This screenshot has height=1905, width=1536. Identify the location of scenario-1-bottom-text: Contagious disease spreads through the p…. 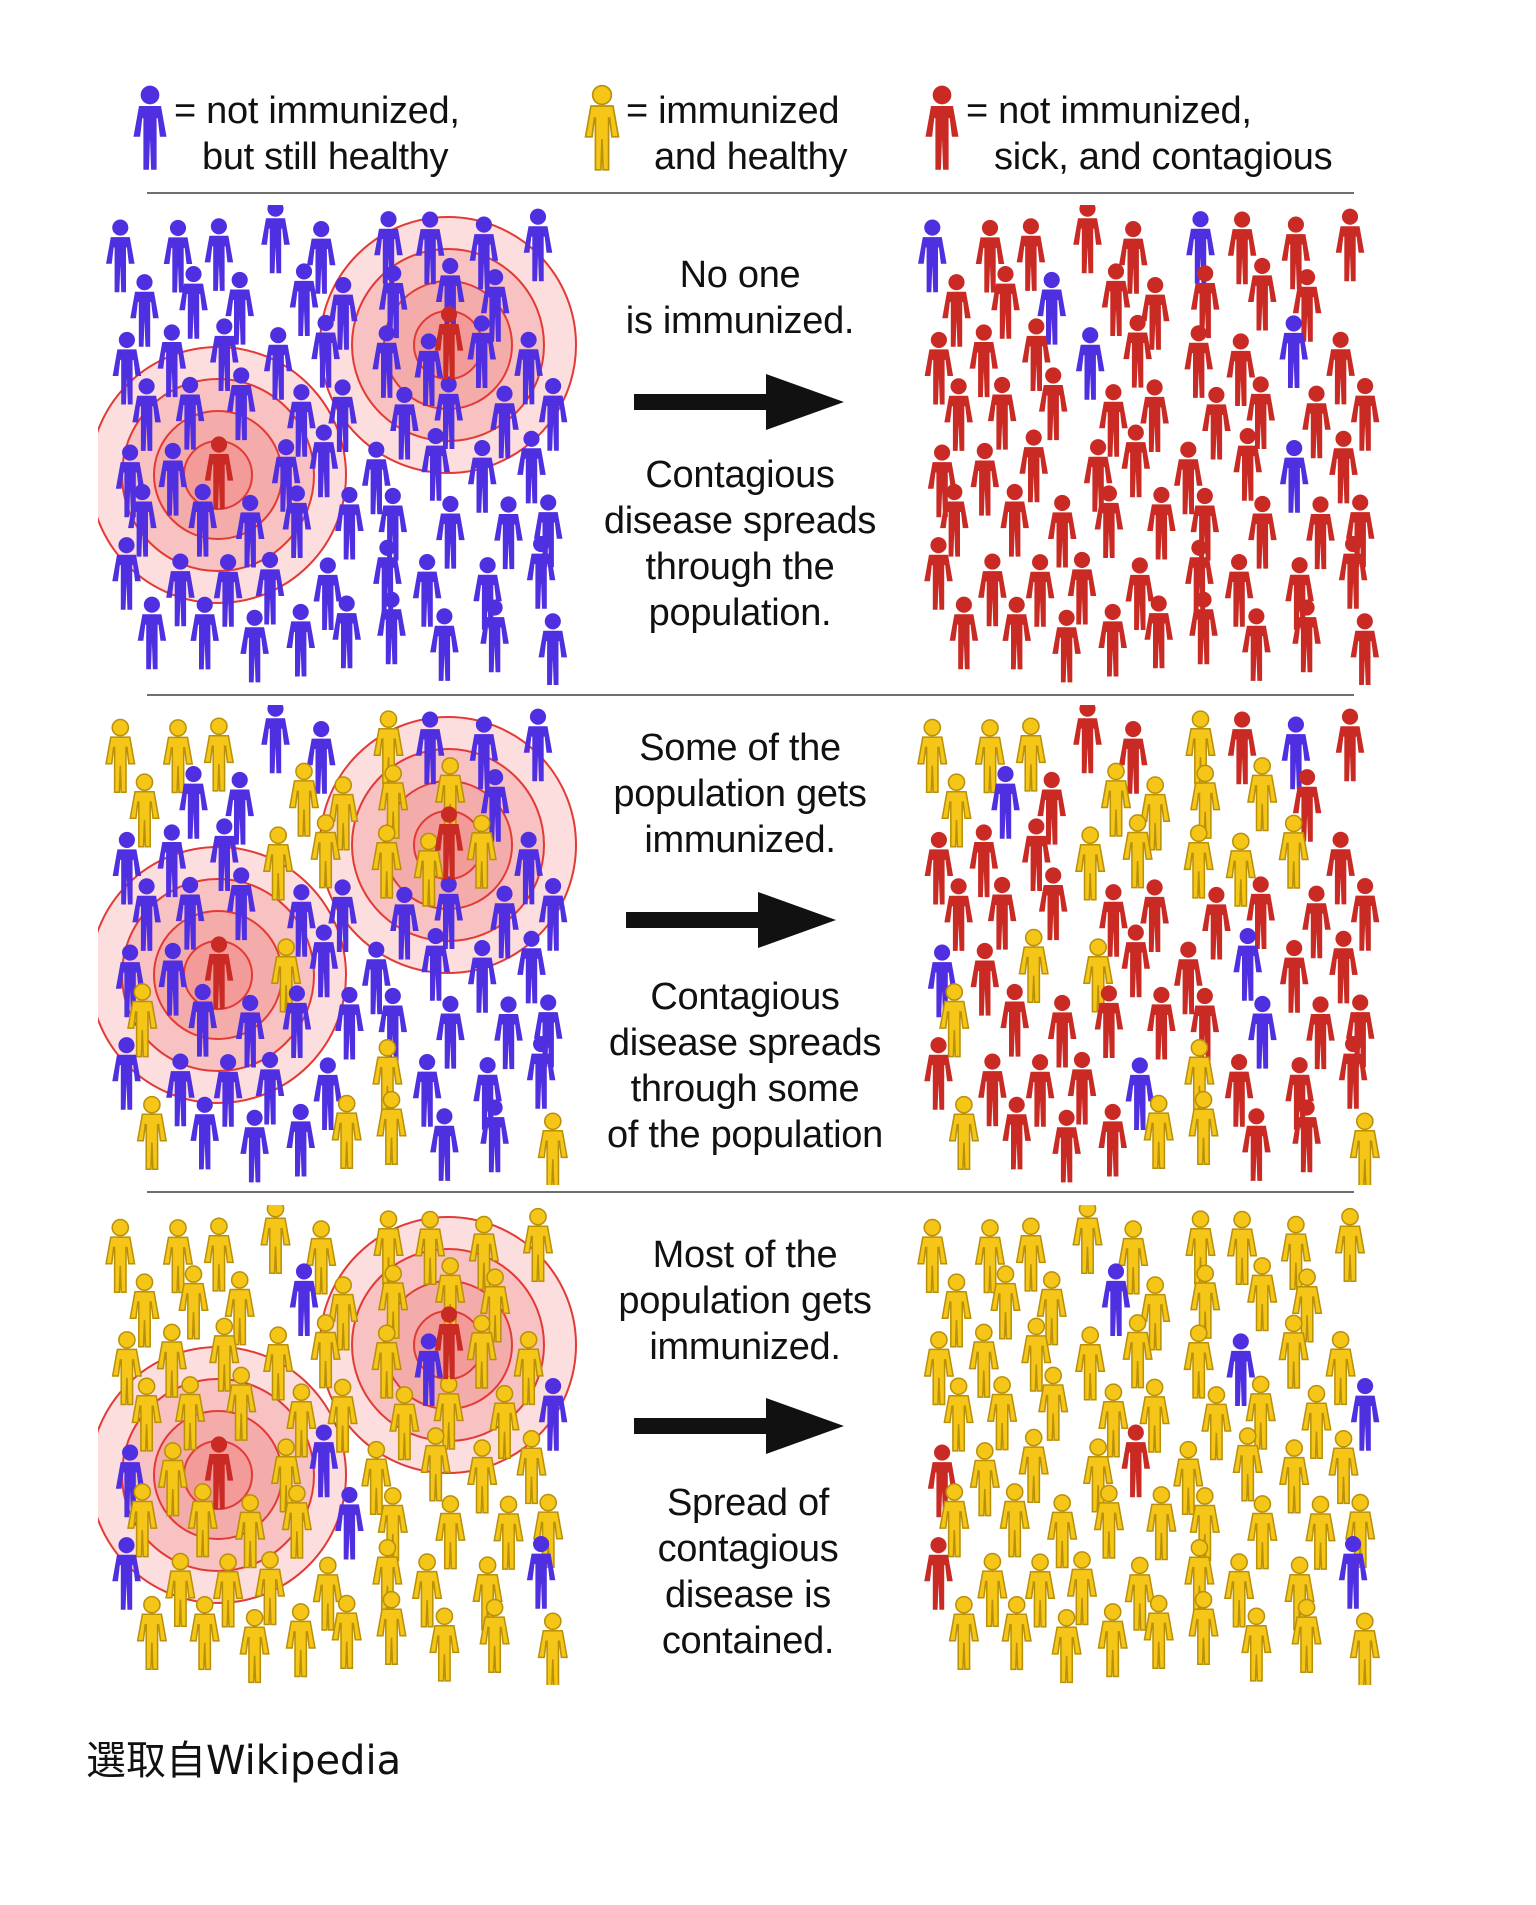
(740, 544).